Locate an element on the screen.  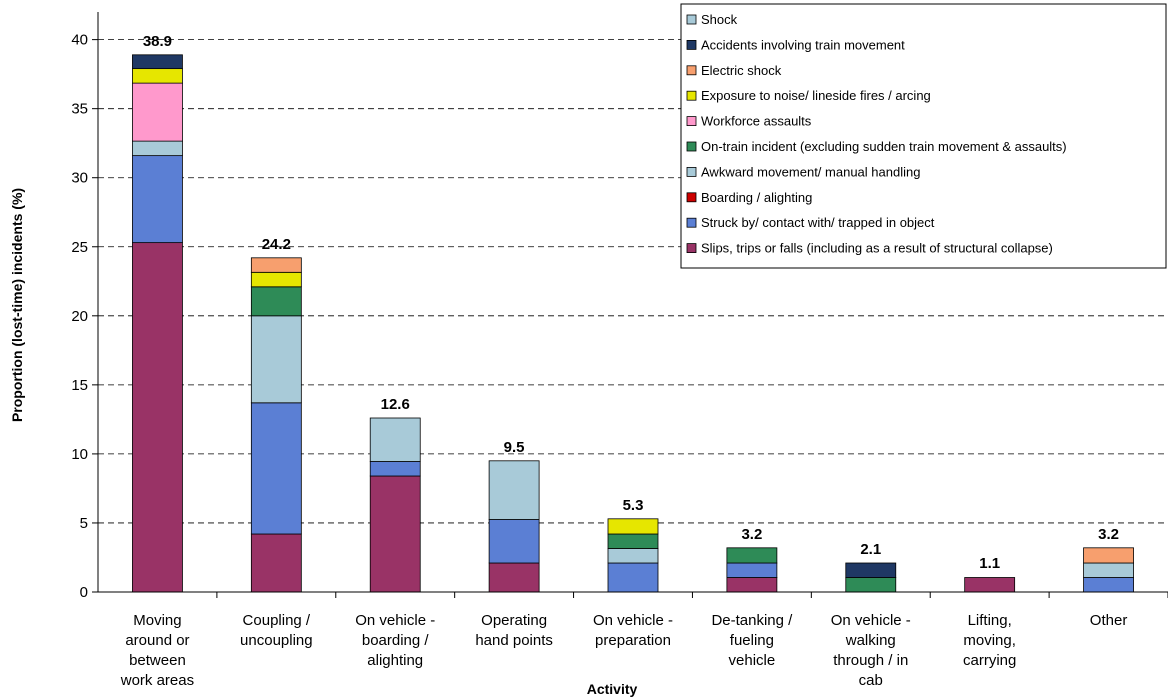
total-label: 24.2 is located at coordinates (276, 244).